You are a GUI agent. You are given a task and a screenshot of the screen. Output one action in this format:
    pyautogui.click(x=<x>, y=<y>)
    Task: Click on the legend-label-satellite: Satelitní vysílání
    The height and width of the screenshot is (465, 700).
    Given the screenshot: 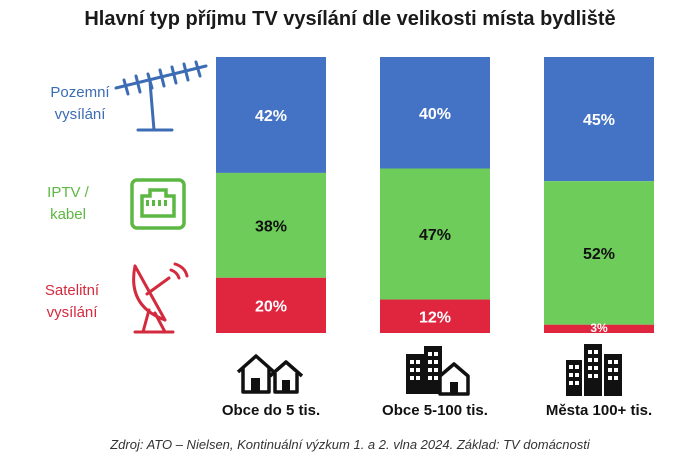 What is the action you would take?
    pyautogui.click(x=72, y=301)
    